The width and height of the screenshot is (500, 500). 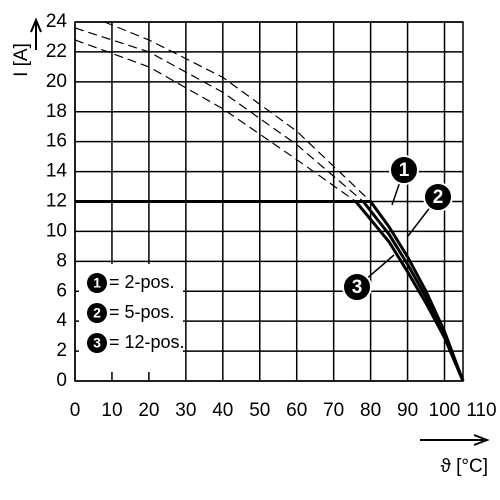 I want to click on x-tick-label: 100, so click(x=445, y=410).